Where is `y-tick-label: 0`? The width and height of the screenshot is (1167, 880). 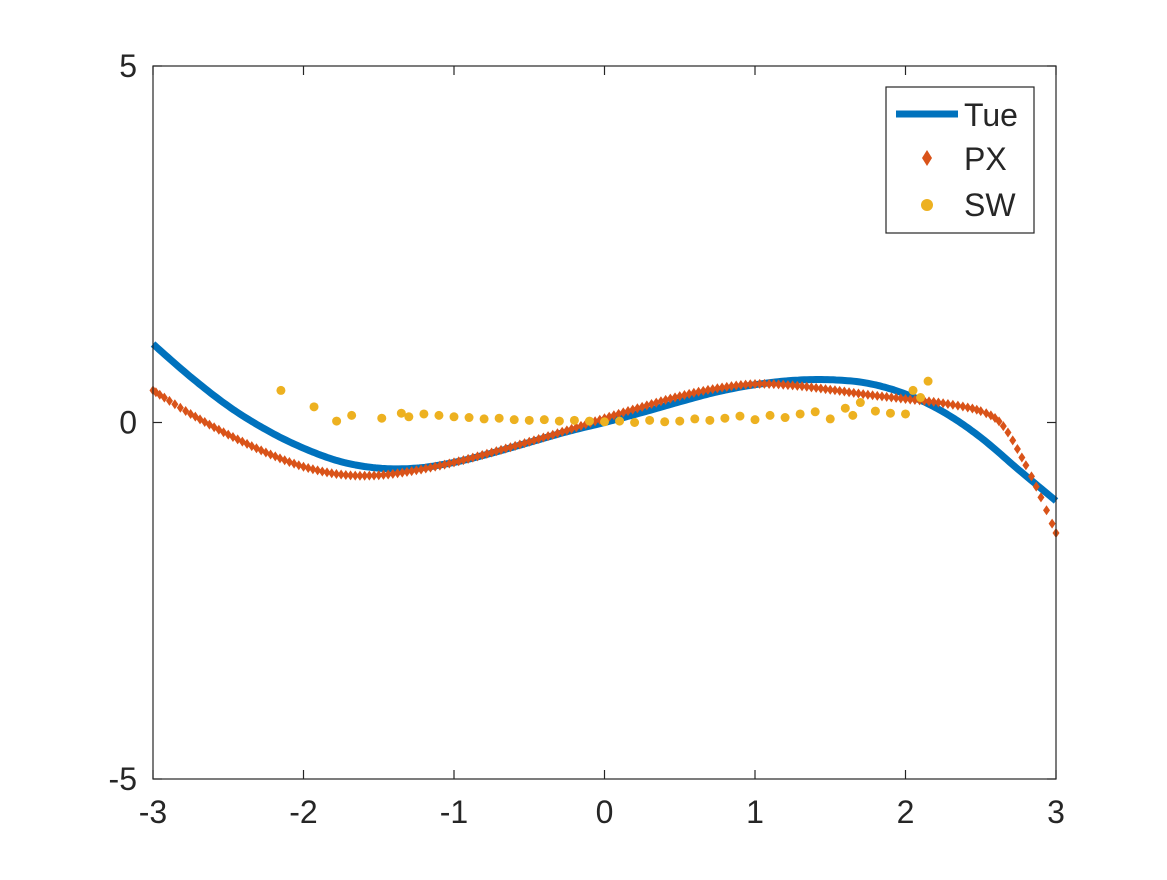
y-tick-label: 0 is located at coordinates (128, 423).